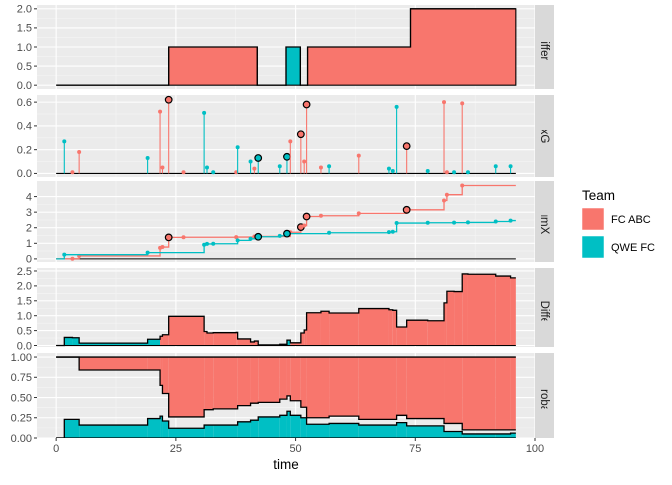 This screenshot has height=485, width=672. I want to click on y-tick-label: 0.5, so click(24, 67).